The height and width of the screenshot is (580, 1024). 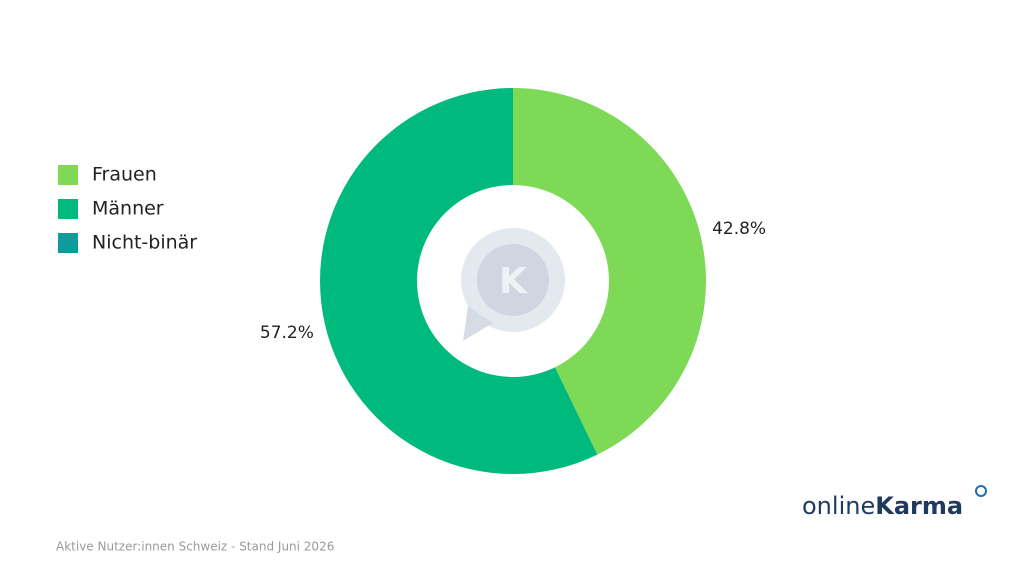 What do you see at coordinates (838, 506) in the screenshot?
I see `brand-prefix: online` at bounding box center [838, 506].